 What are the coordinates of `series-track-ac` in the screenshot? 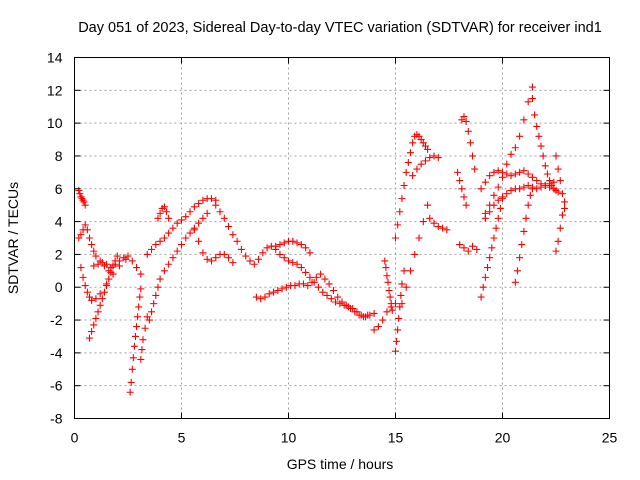 It's located at (523, 235).